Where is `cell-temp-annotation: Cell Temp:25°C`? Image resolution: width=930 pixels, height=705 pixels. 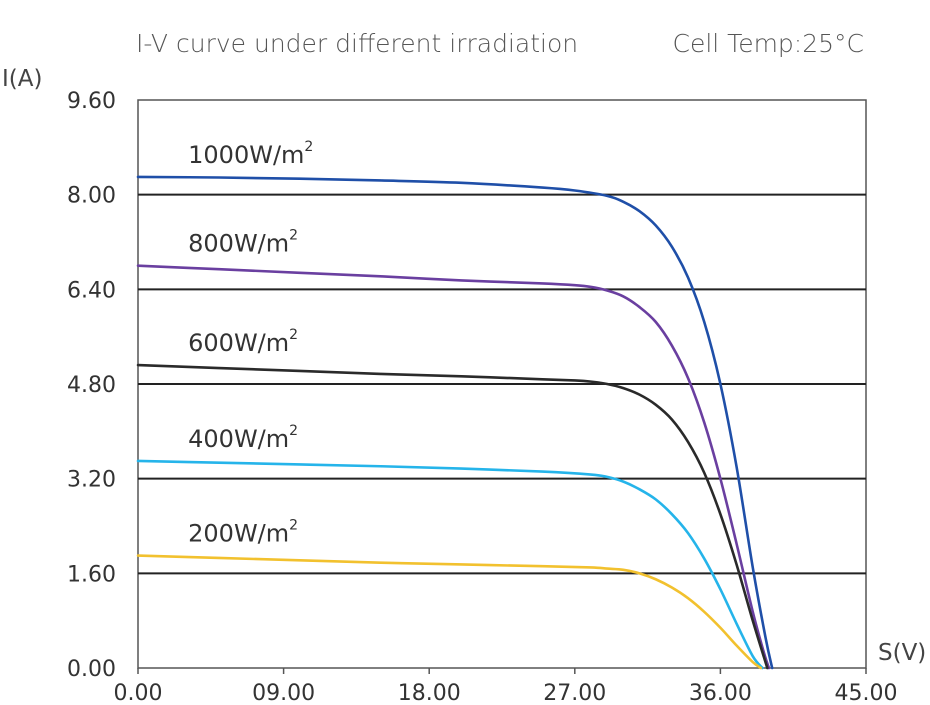 cell-temp-annotation: Cell Temp:25°C is located at coordinates (769, 43).